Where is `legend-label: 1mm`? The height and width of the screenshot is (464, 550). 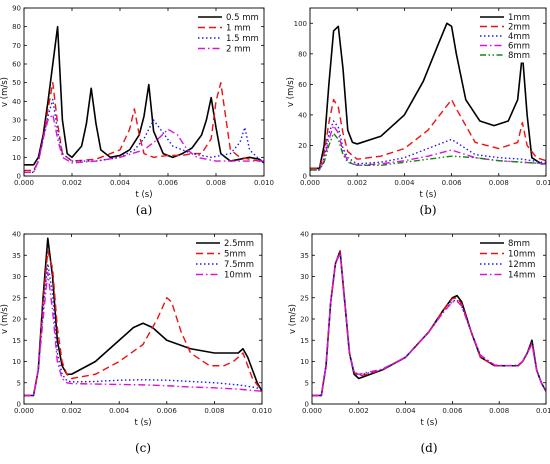
legend-label: 1mm is located at coordinates (519, 18).